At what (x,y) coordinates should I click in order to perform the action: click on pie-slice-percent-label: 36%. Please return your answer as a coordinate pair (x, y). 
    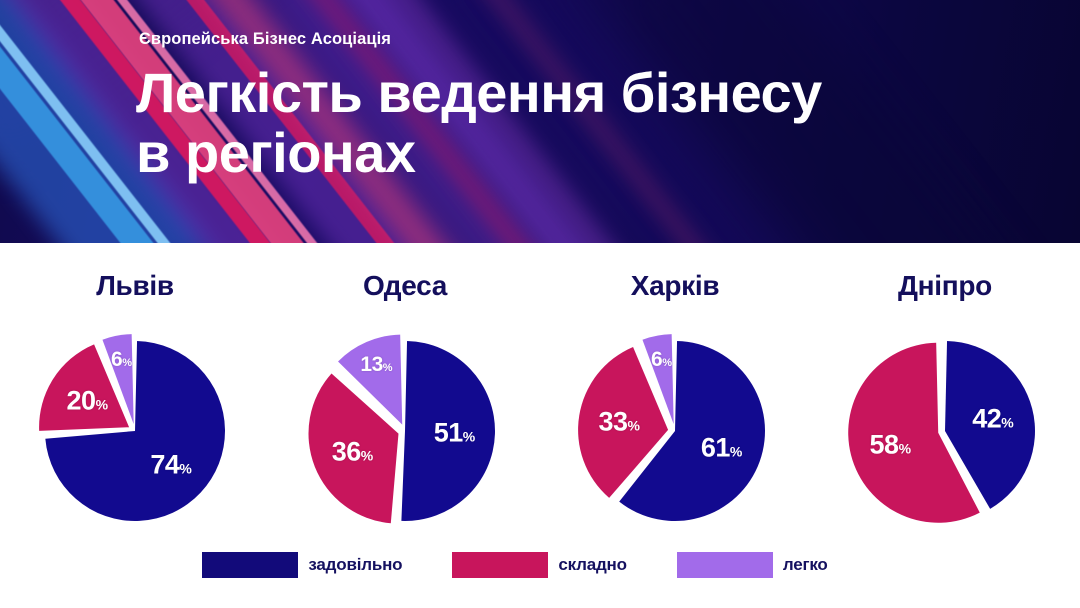
    Looking at the image, I should click on (353, 451).